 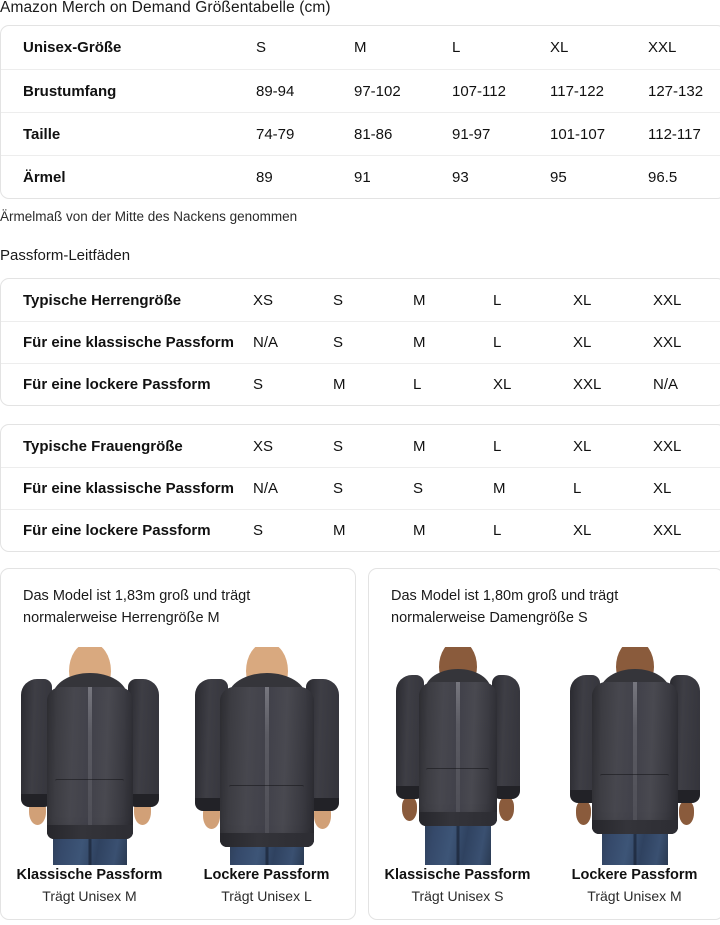 What do you see at coordinates (460, 177) in the screenshot?
I see `sleeve-l: 93` at bounding box center [460, 177].